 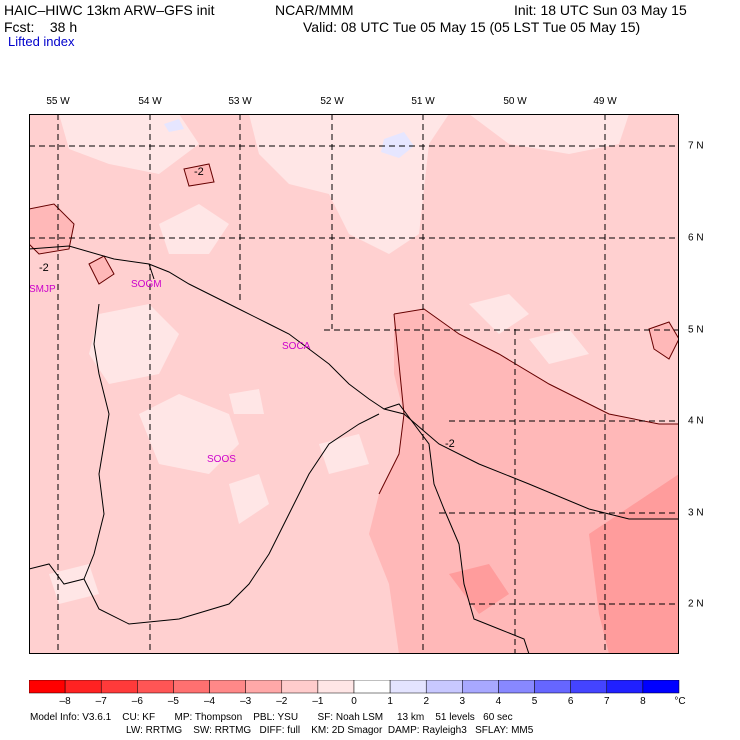 What do you see at coordinates (41, 41) in the screenshot?
I see `field-name: Lifted index` at bounding box center [41, 41].